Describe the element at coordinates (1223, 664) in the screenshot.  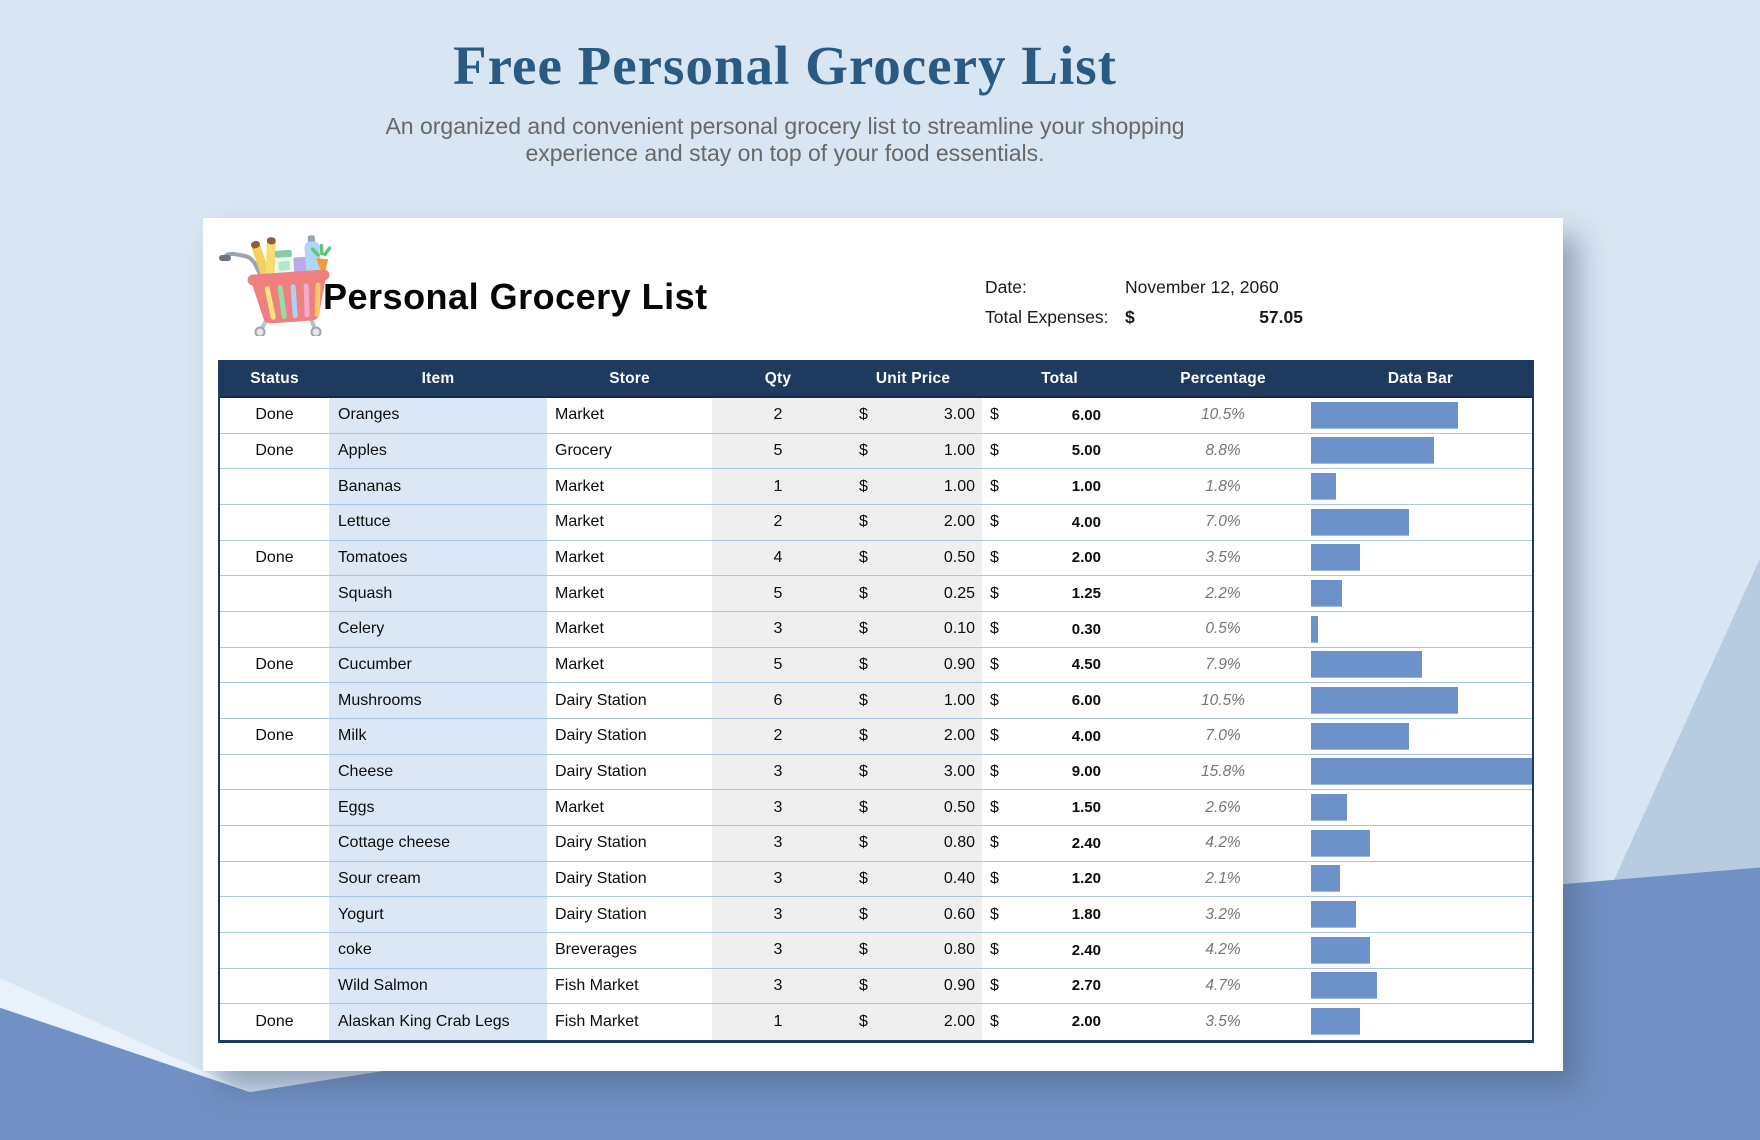
I see `cell-percentage: 7.9%` at that location.